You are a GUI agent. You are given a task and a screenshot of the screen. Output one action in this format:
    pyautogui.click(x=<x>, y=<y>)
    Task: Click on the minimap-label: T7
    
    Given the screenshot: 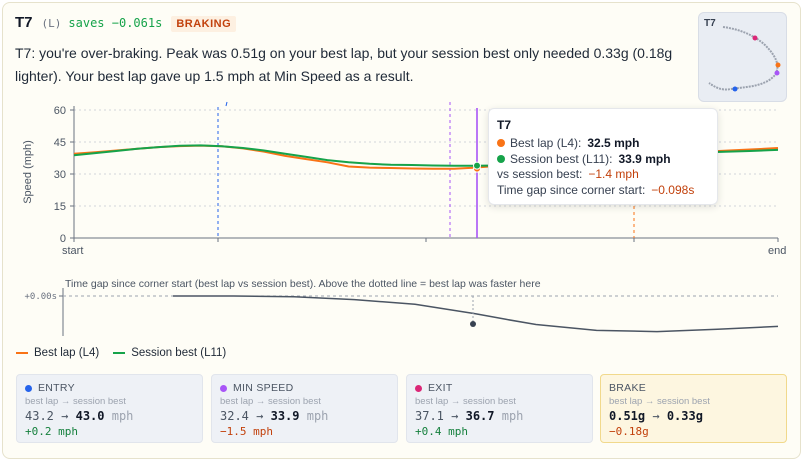 What is the action you would take?
    pyautogui.click(x=710, y=23)
    